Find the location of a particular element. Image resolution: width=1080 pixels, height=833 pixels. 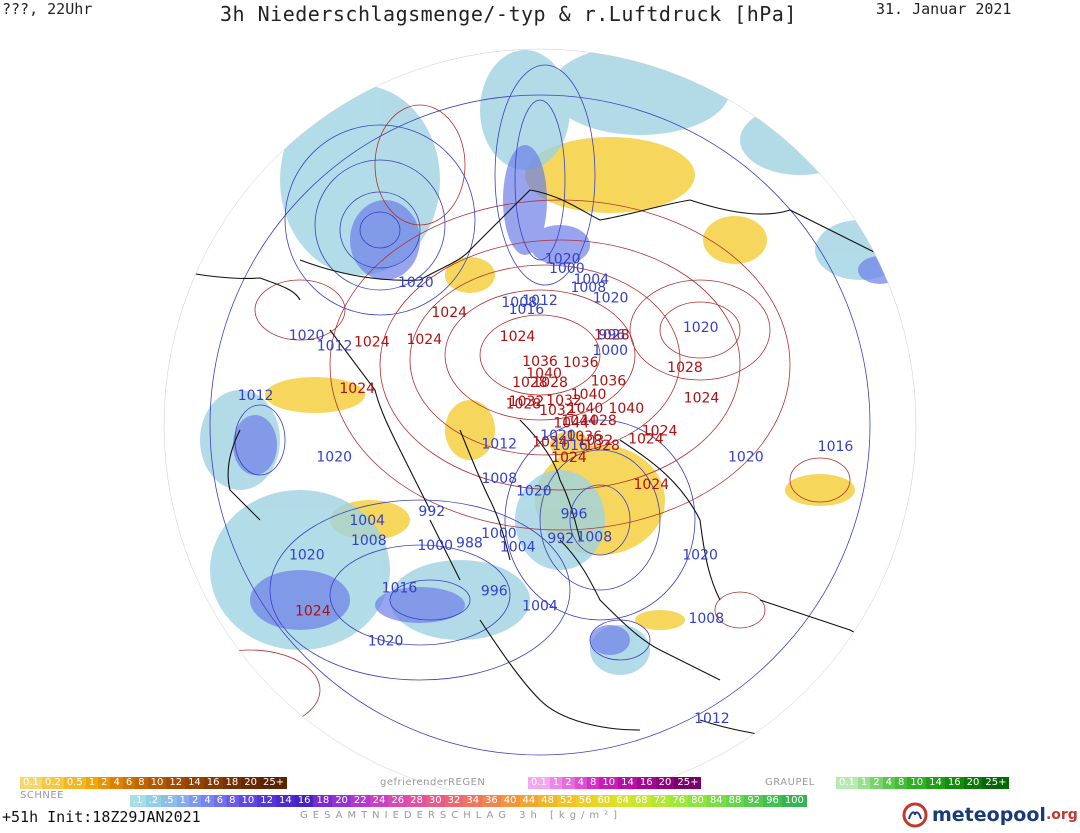

legend-freezing-rain-cell-0: 0.1 is located at coordinates (539, 783).